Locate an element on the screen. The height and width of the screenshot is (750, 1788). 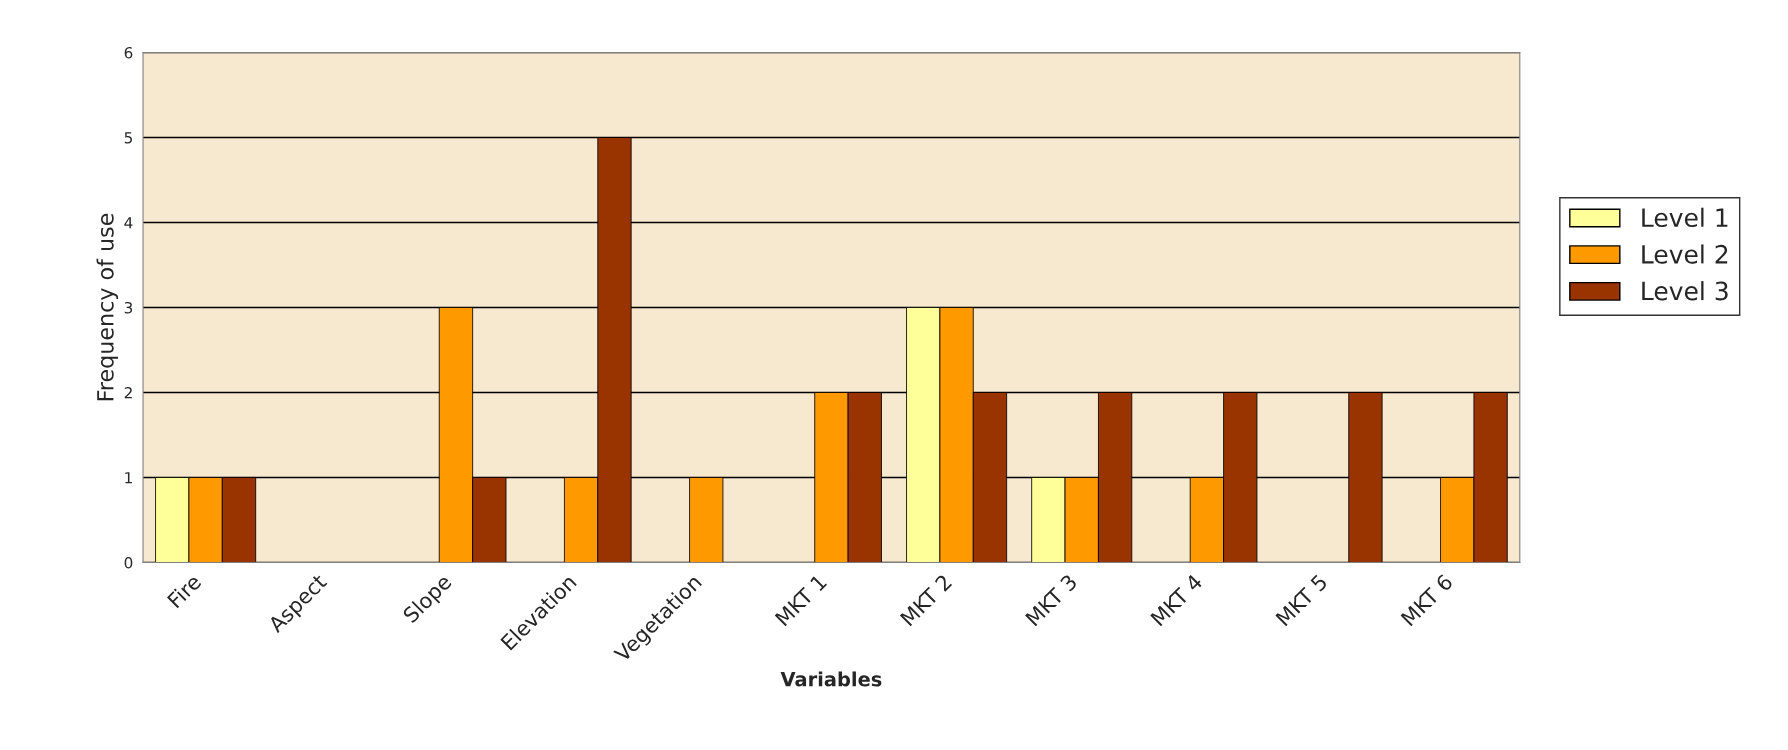
x-axis-title: Variables is located at coordinates (831, 679).